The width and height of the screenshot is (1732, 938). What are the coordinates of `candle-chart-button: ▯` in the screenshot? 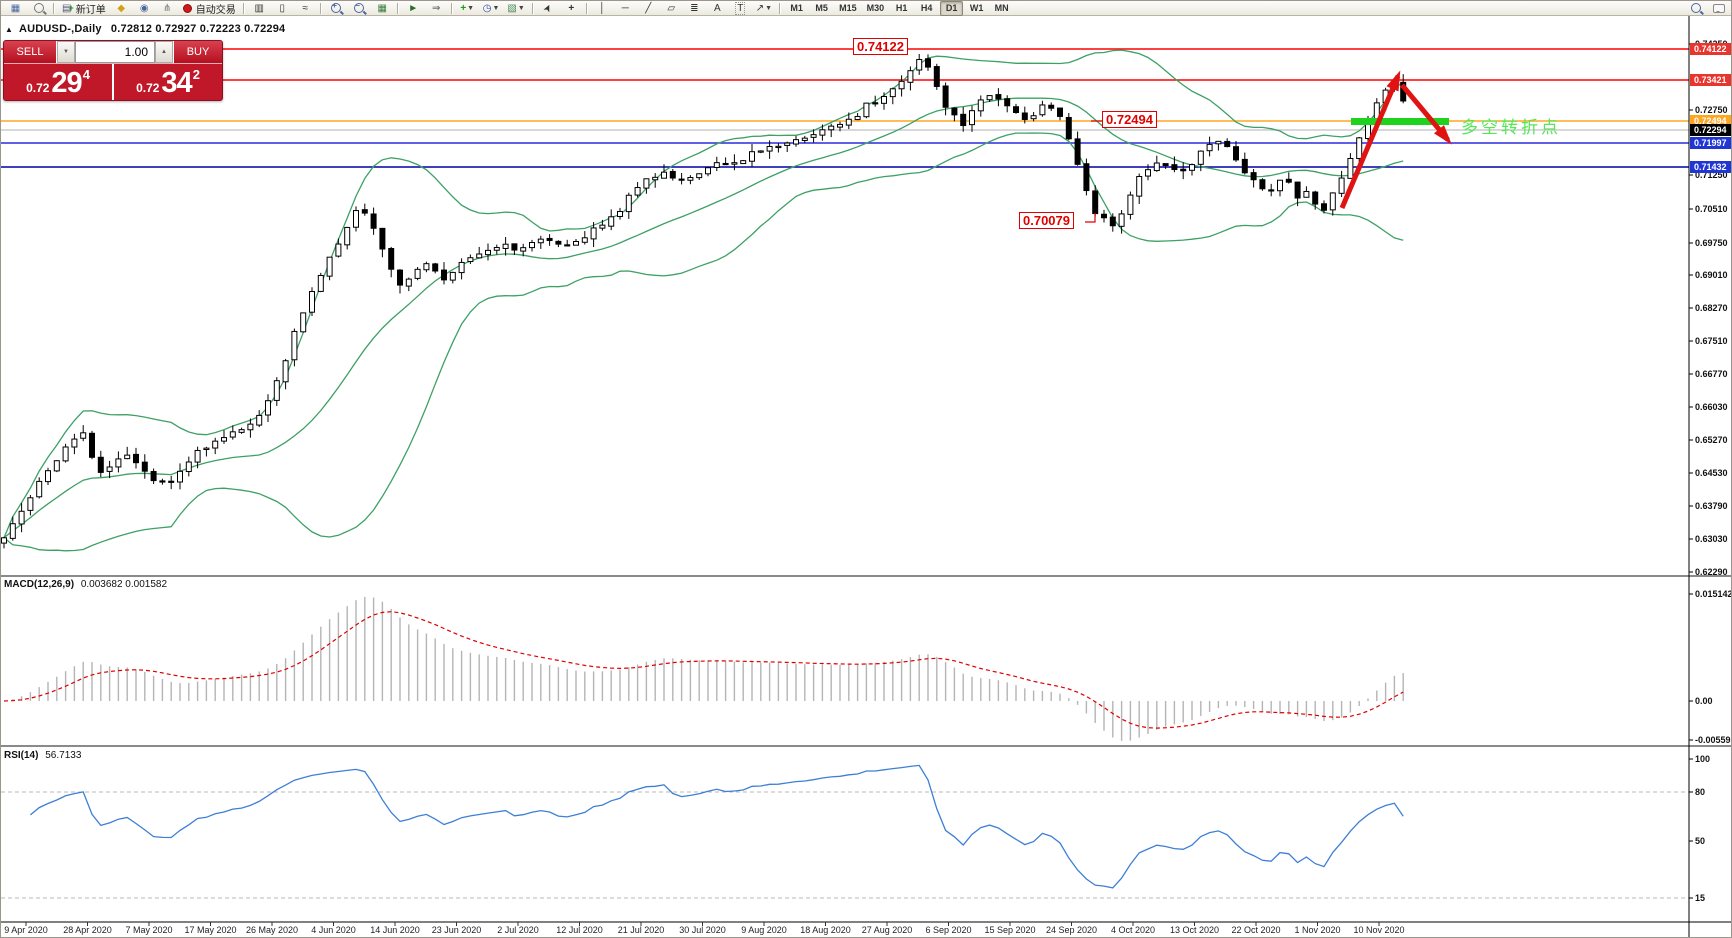 It's located at (282, 8).